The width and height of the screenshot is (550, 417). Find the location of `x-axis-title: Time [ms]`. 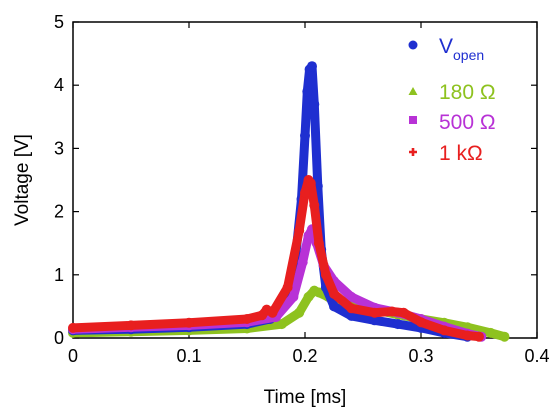

x-axis-title: Time [ms] is located at coordinates (305, 397).